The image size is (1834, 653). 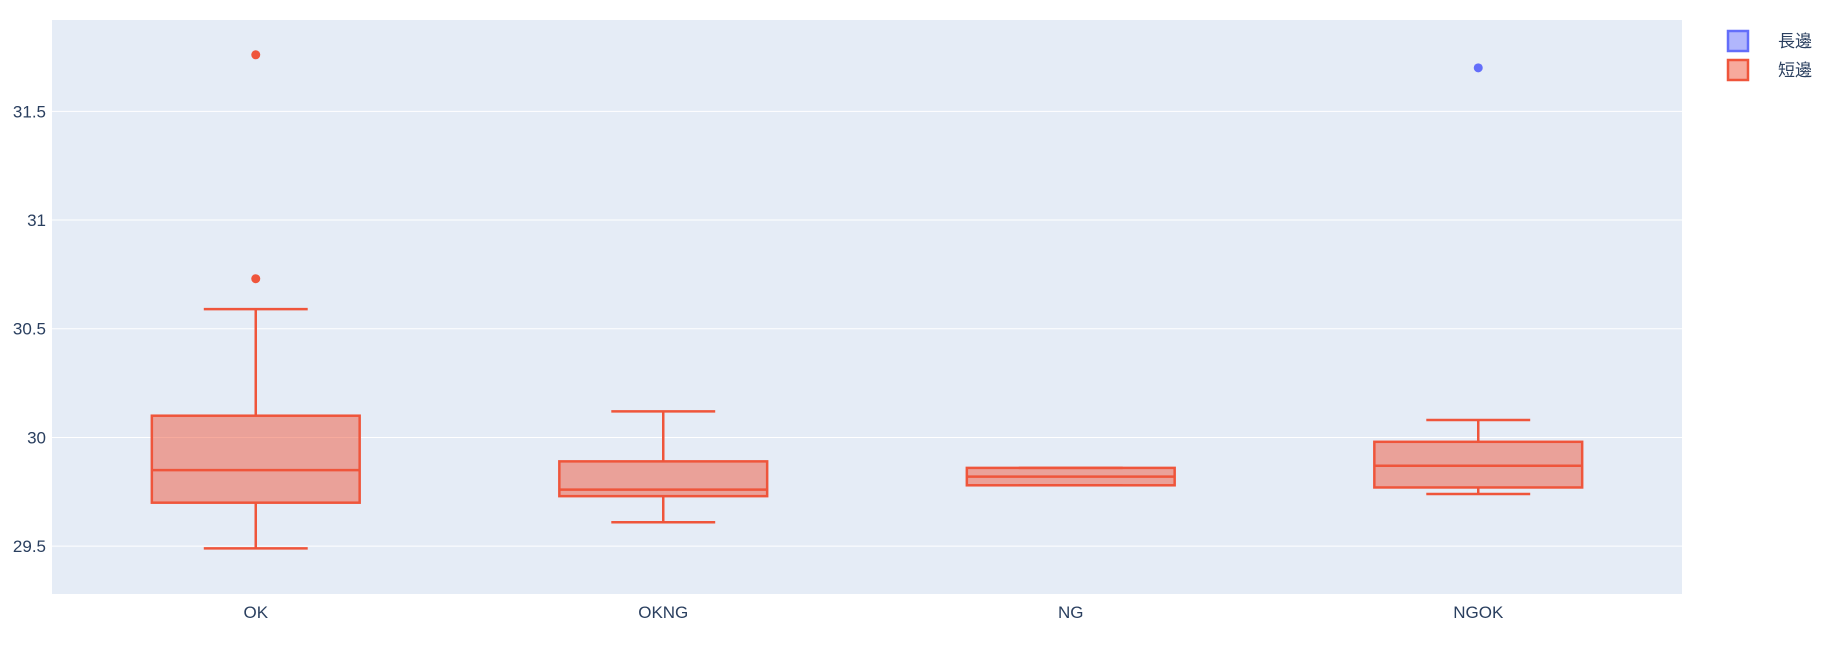 I want to click on legend-label: 長邊, so click(x=1795, y=42).